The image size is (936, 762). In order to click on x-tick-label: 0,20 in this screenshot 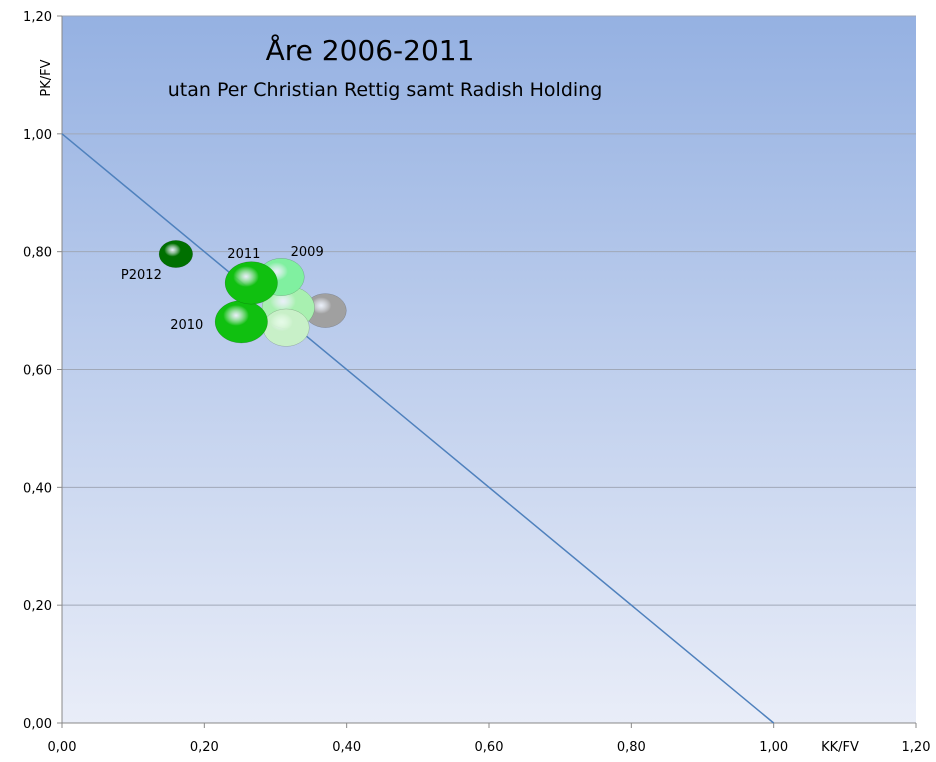, I will do `click(204, 747)`.